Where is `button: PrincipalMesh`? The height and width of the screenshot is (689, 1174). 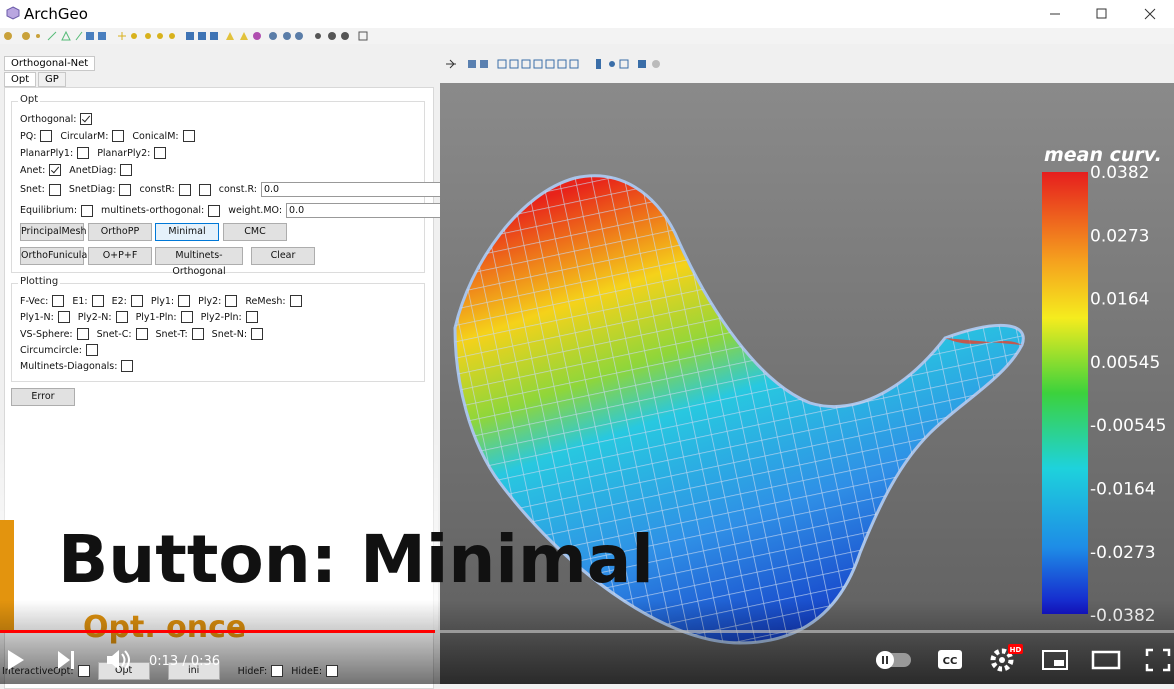
button: PrincipalMesh is located at coordinates (53, 232).